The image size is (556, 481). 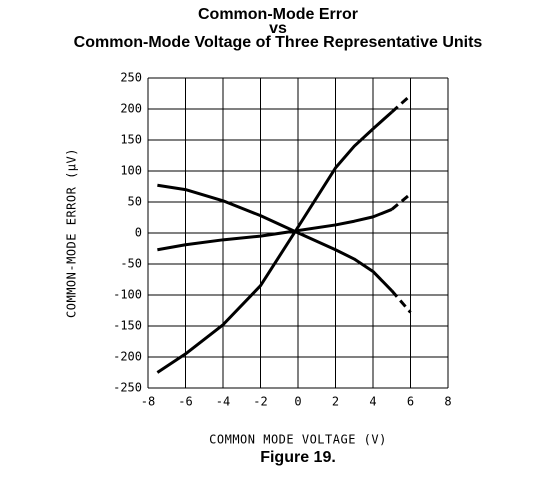 What do you see at coordinates (135, 202) in the screenshot?
I see `y-tick-label: 50` at bounding box center [135, 202].